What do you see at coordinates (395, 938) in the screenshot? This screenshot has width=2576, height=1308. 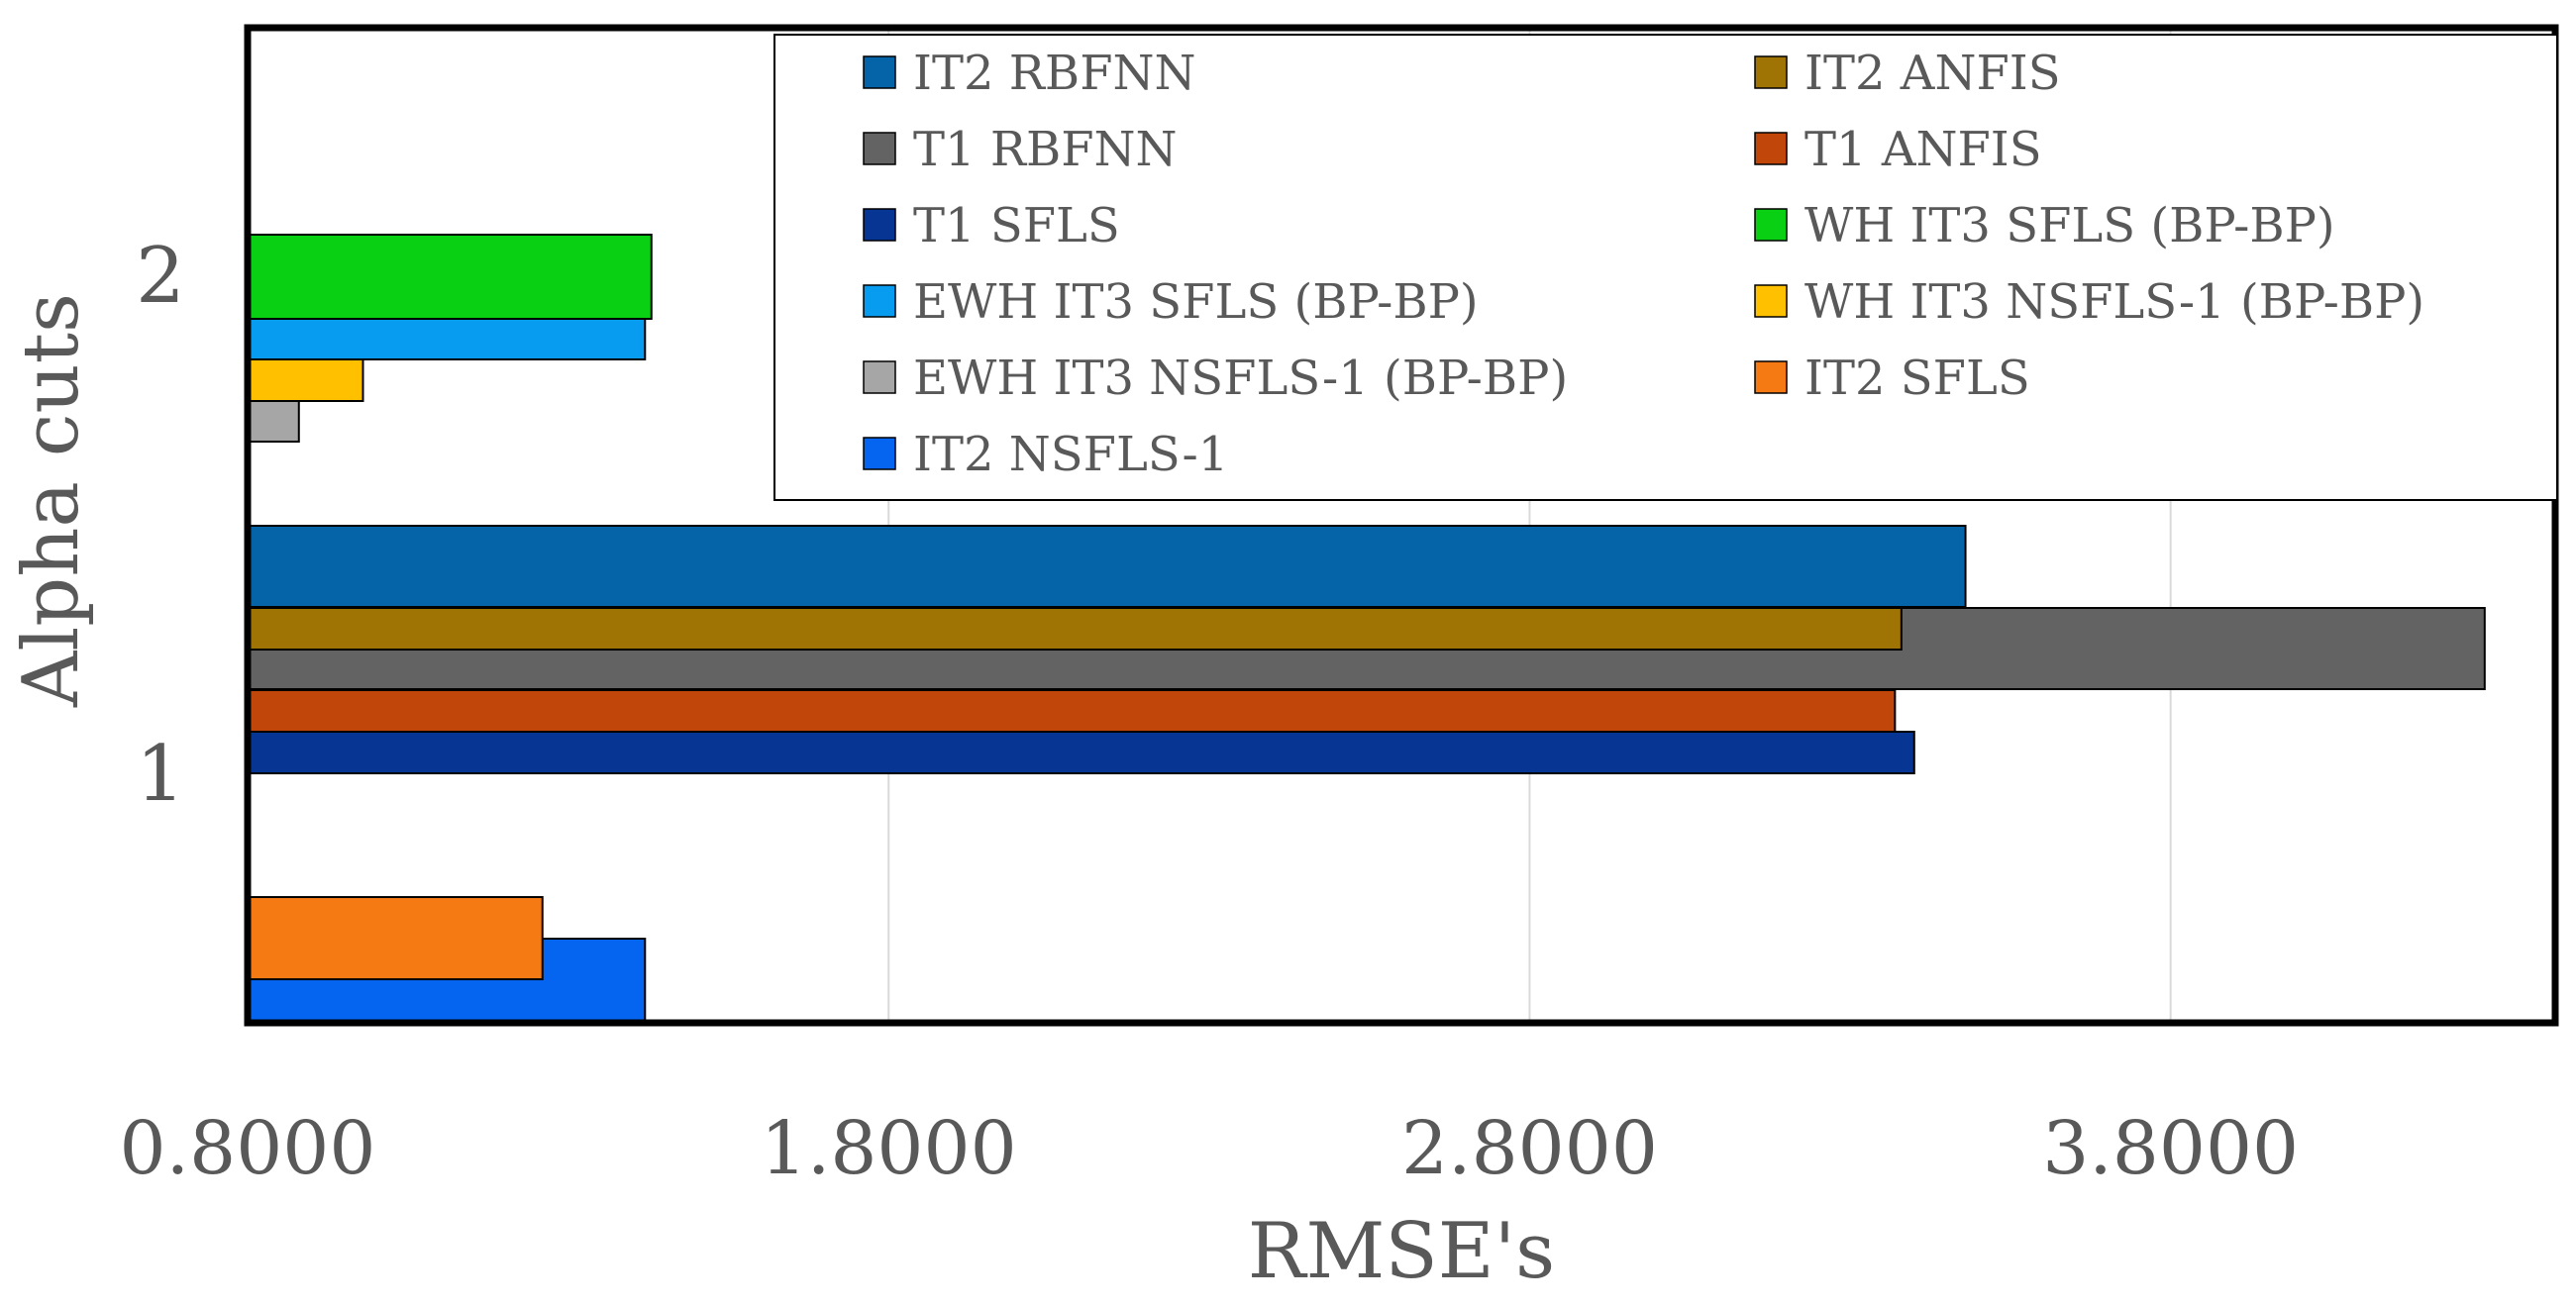 I see `bar-it2-sfls` at bounding box center [395, 938].